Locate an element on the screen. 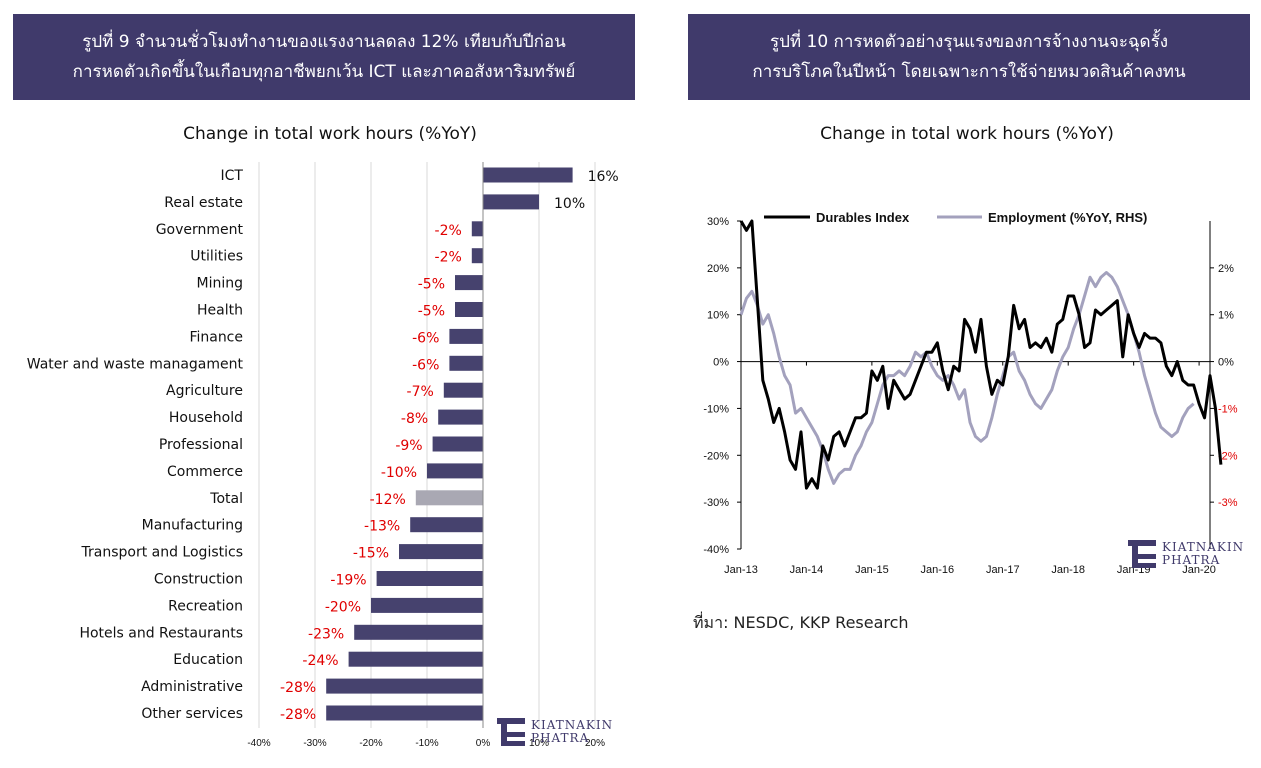  left-logo-line-2: PHATRA is located at coordinates (560, 738).